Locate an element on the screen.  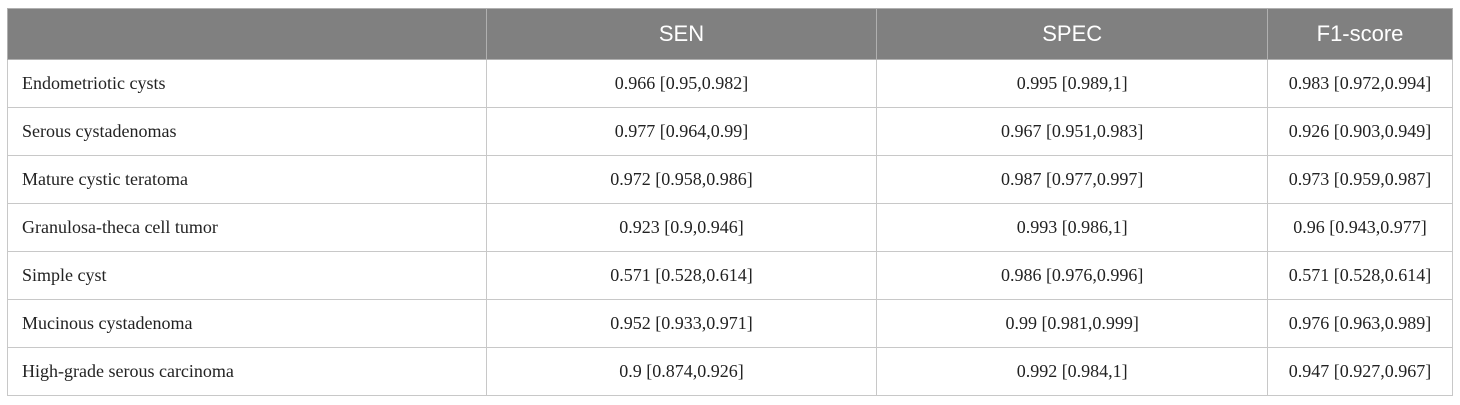
header-cell: F1-score is located at coordinates (1360, 34).